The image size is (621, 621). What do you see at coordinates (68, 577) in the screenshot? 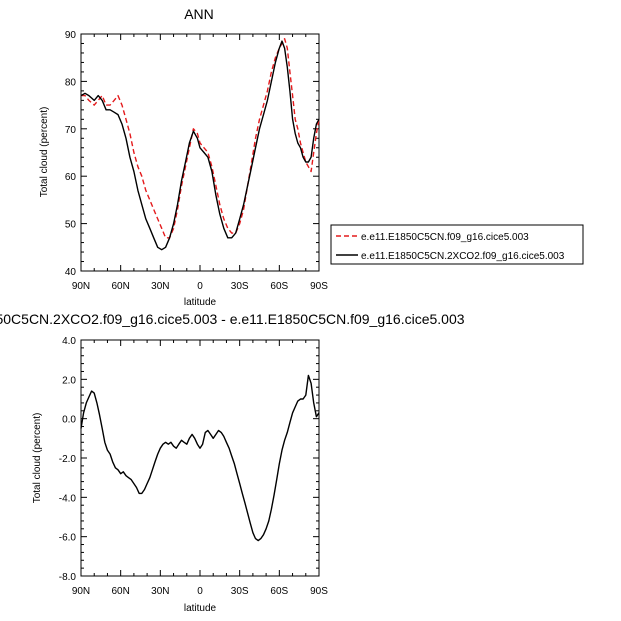
I see `bottom-y-tick-label-6: -8.0` at bounding box center [68, 577].